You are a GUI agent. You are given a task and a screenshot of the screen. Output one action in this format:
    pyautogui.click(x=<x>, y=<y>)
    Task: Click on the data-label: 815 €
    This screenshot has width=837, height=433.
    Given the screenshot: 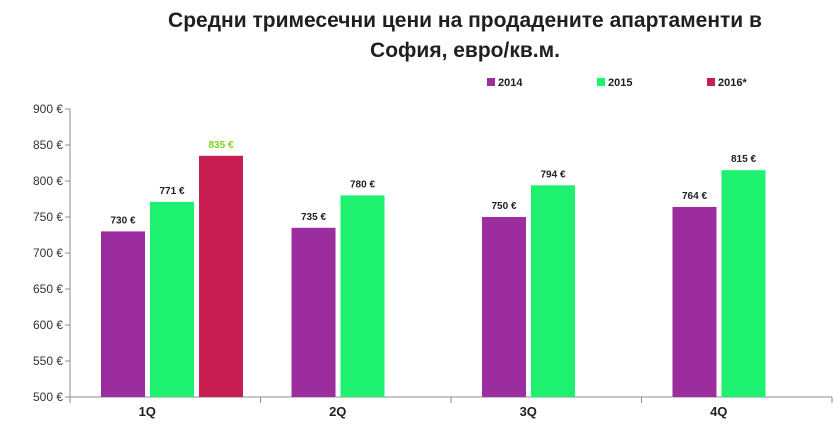 What is the action you would take?
    pyautogui.click(x=743, y=159)
    